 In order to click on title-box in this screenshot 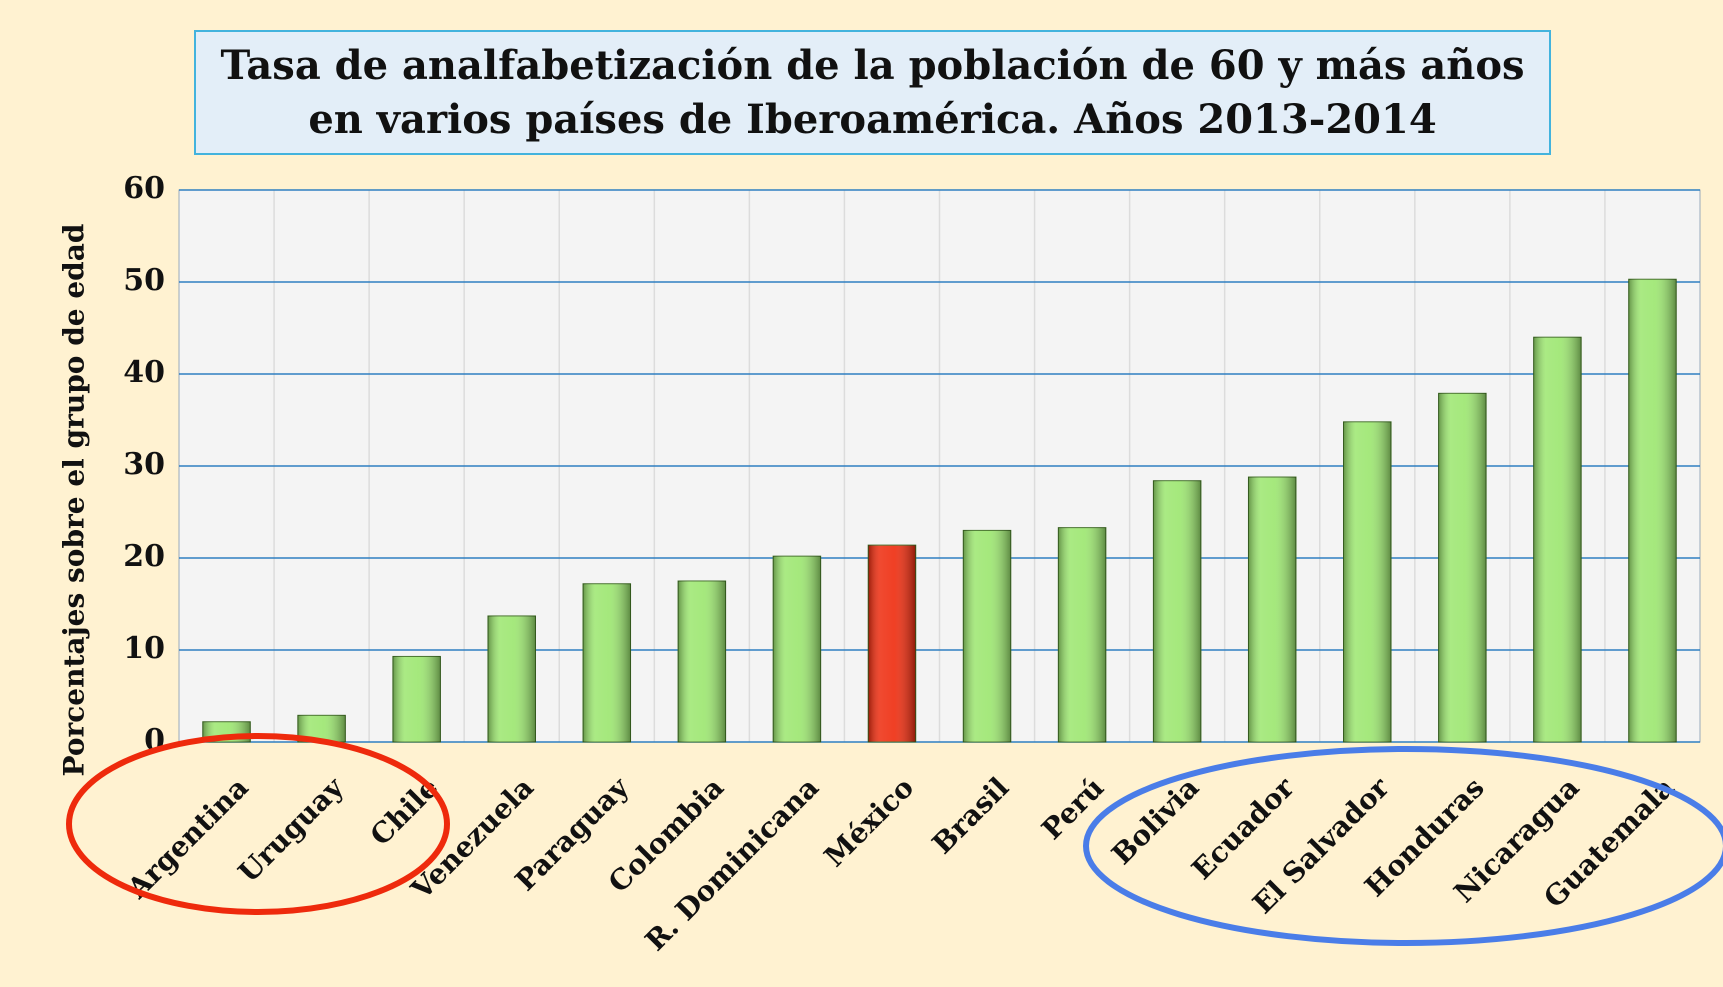, I will do `click(872, 92)`.